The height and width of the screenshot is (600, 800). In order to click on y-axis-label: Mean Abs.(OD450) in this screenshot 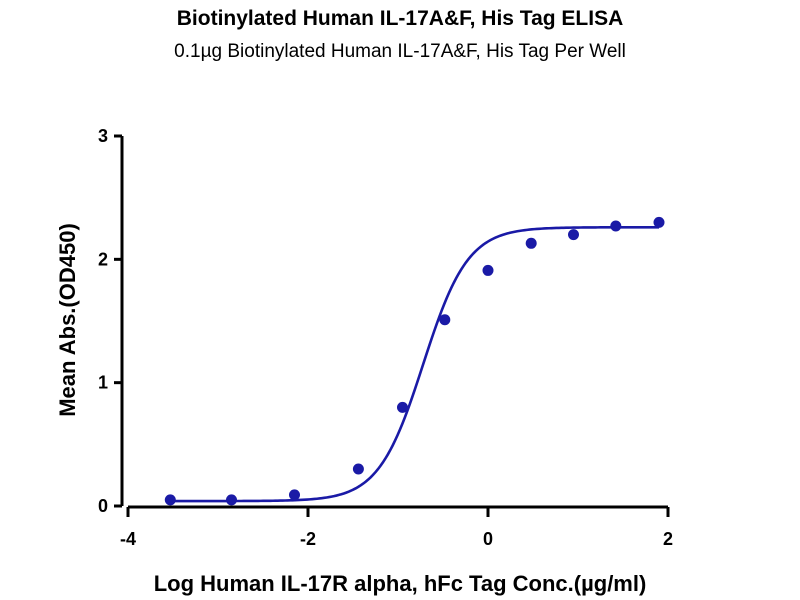, I will do `click(67, 320)`.